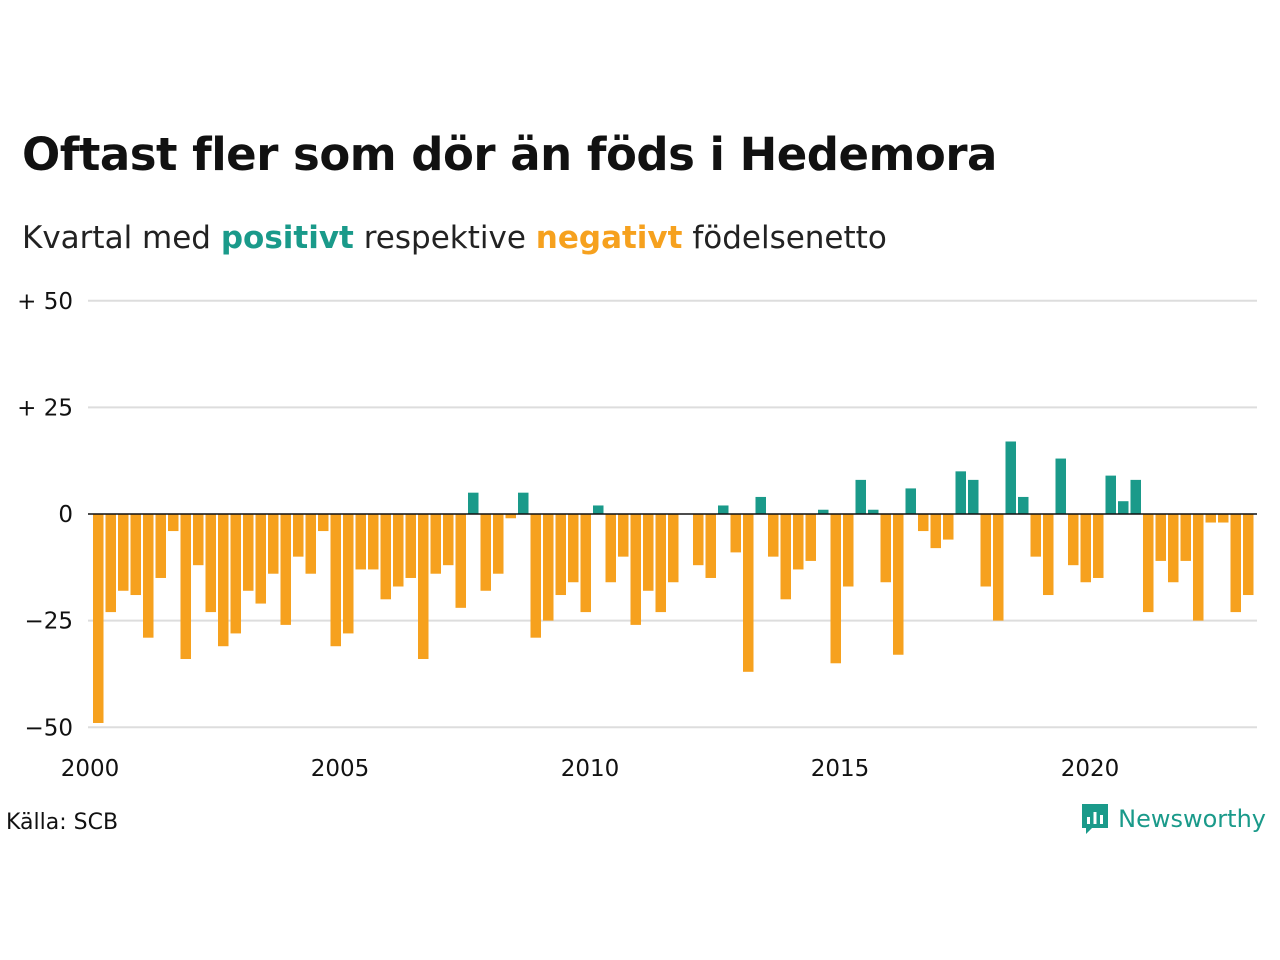 The image size is (1280, 960). I want to click on chart-title: Oftast fler som dör än föds i Hedemora, so click(509, 154).